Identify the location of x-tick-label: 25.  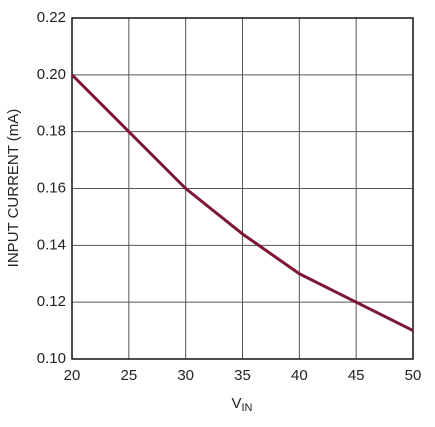
(128, 375).